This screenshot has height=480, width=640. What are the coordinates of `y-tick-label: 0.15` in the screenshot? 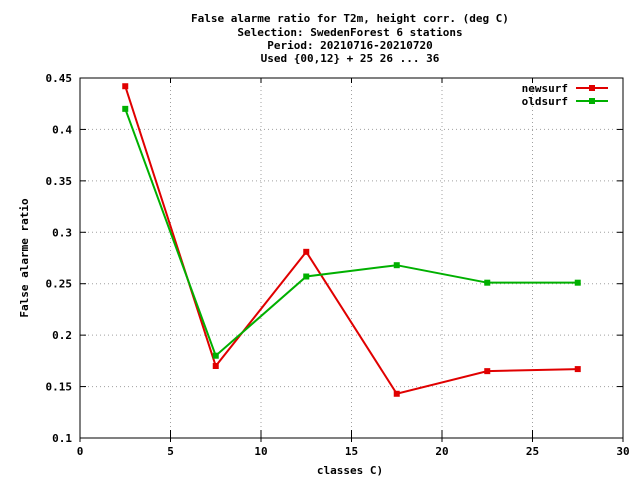 It's located at (59, 387).